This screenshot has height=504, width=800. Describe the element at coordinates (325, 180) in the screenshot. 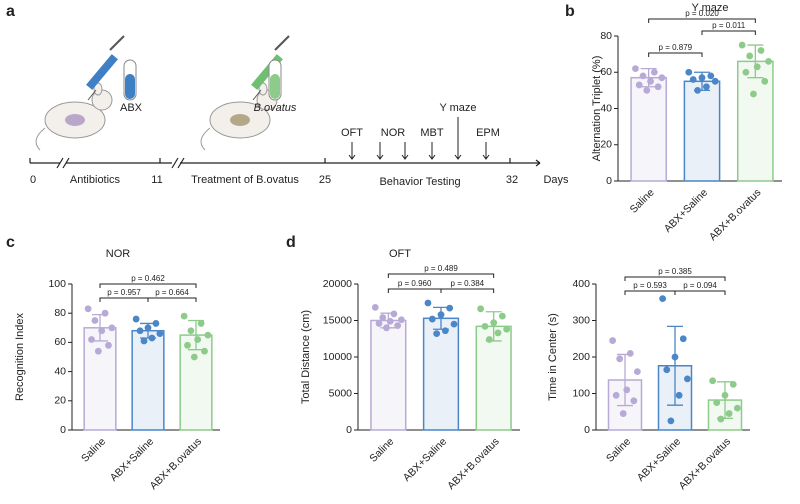

I see `day-label: 25` at that location.